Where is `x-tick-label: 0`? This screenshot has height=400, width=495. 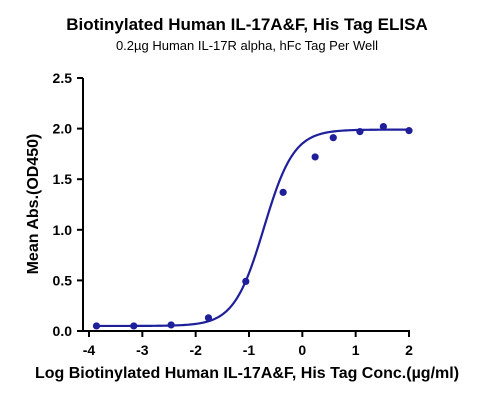 x-tick-label: 0 is located at coordinates (302, 350).